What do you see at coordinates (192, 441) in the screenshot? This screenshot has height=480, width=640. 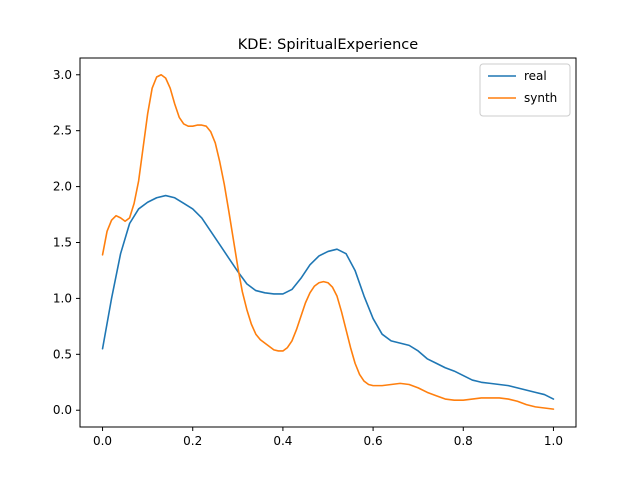 I see `x-tick-label: 0.2` at bounding box center [192, 441].